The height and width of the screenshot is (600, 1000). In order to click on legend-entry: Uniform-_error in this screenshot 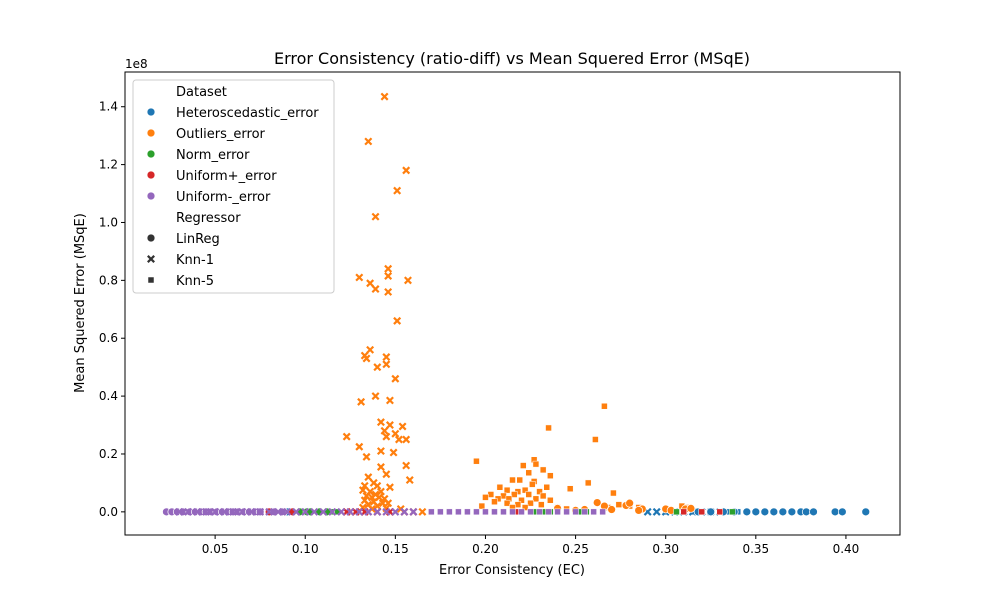, I will do `click(223, 197)`.